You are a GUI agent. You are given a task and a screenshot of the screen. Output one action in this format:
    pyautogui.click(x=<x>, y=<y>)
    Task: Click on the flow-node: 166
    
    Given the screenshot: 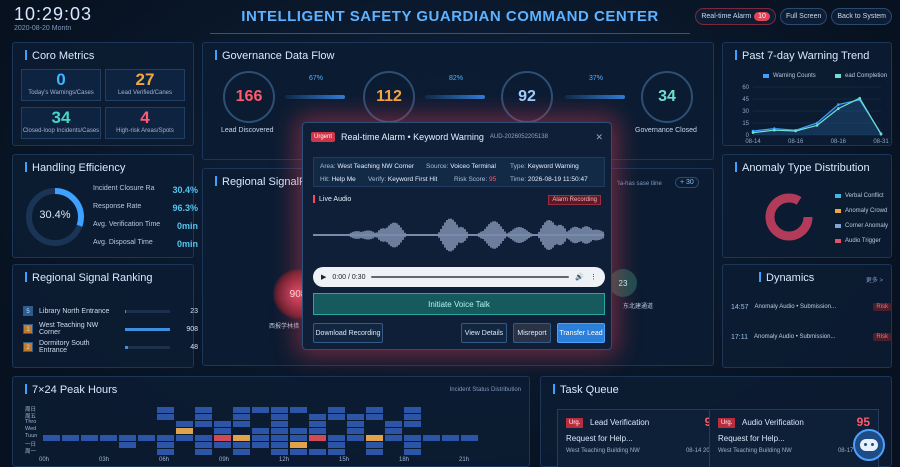 What is the action you would take?
    pyautogui.click(x=249, y=97)
    